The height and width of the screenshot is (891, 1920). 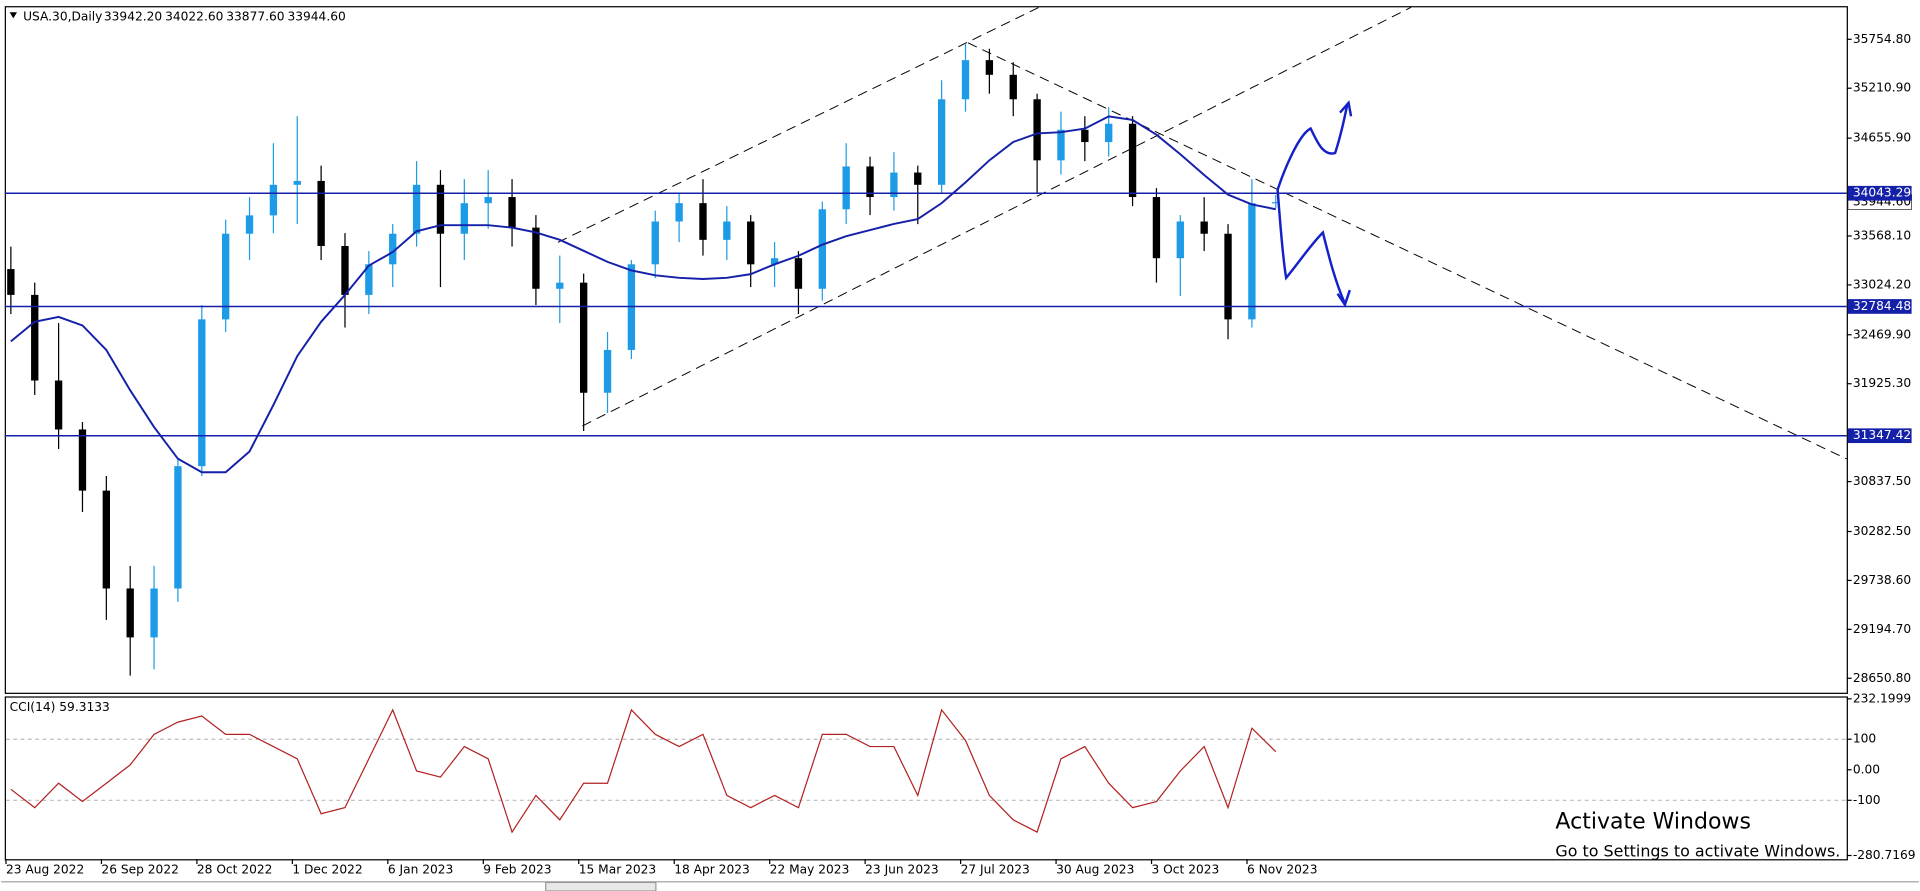 What do you see at coordinates (902, 870) in the screenshot?
I see `x-tick-label: 23 Jun 2023` at bounding box center [902, 870].